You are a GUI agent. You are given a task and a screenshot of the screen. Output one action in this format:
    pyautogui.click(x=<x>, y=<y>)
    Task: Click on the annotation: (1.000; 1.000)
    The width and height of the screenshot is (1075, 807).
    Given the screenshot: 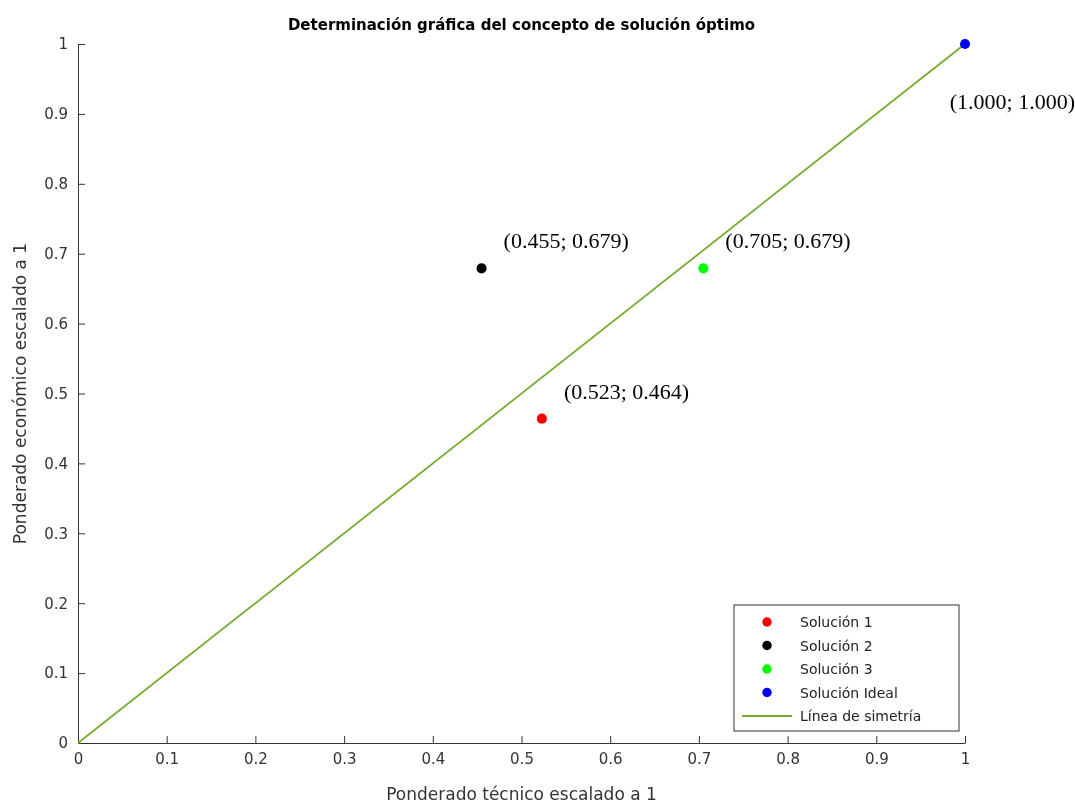 What is the action you would take?
    pyautogui.click(x=1012, y=101)
    